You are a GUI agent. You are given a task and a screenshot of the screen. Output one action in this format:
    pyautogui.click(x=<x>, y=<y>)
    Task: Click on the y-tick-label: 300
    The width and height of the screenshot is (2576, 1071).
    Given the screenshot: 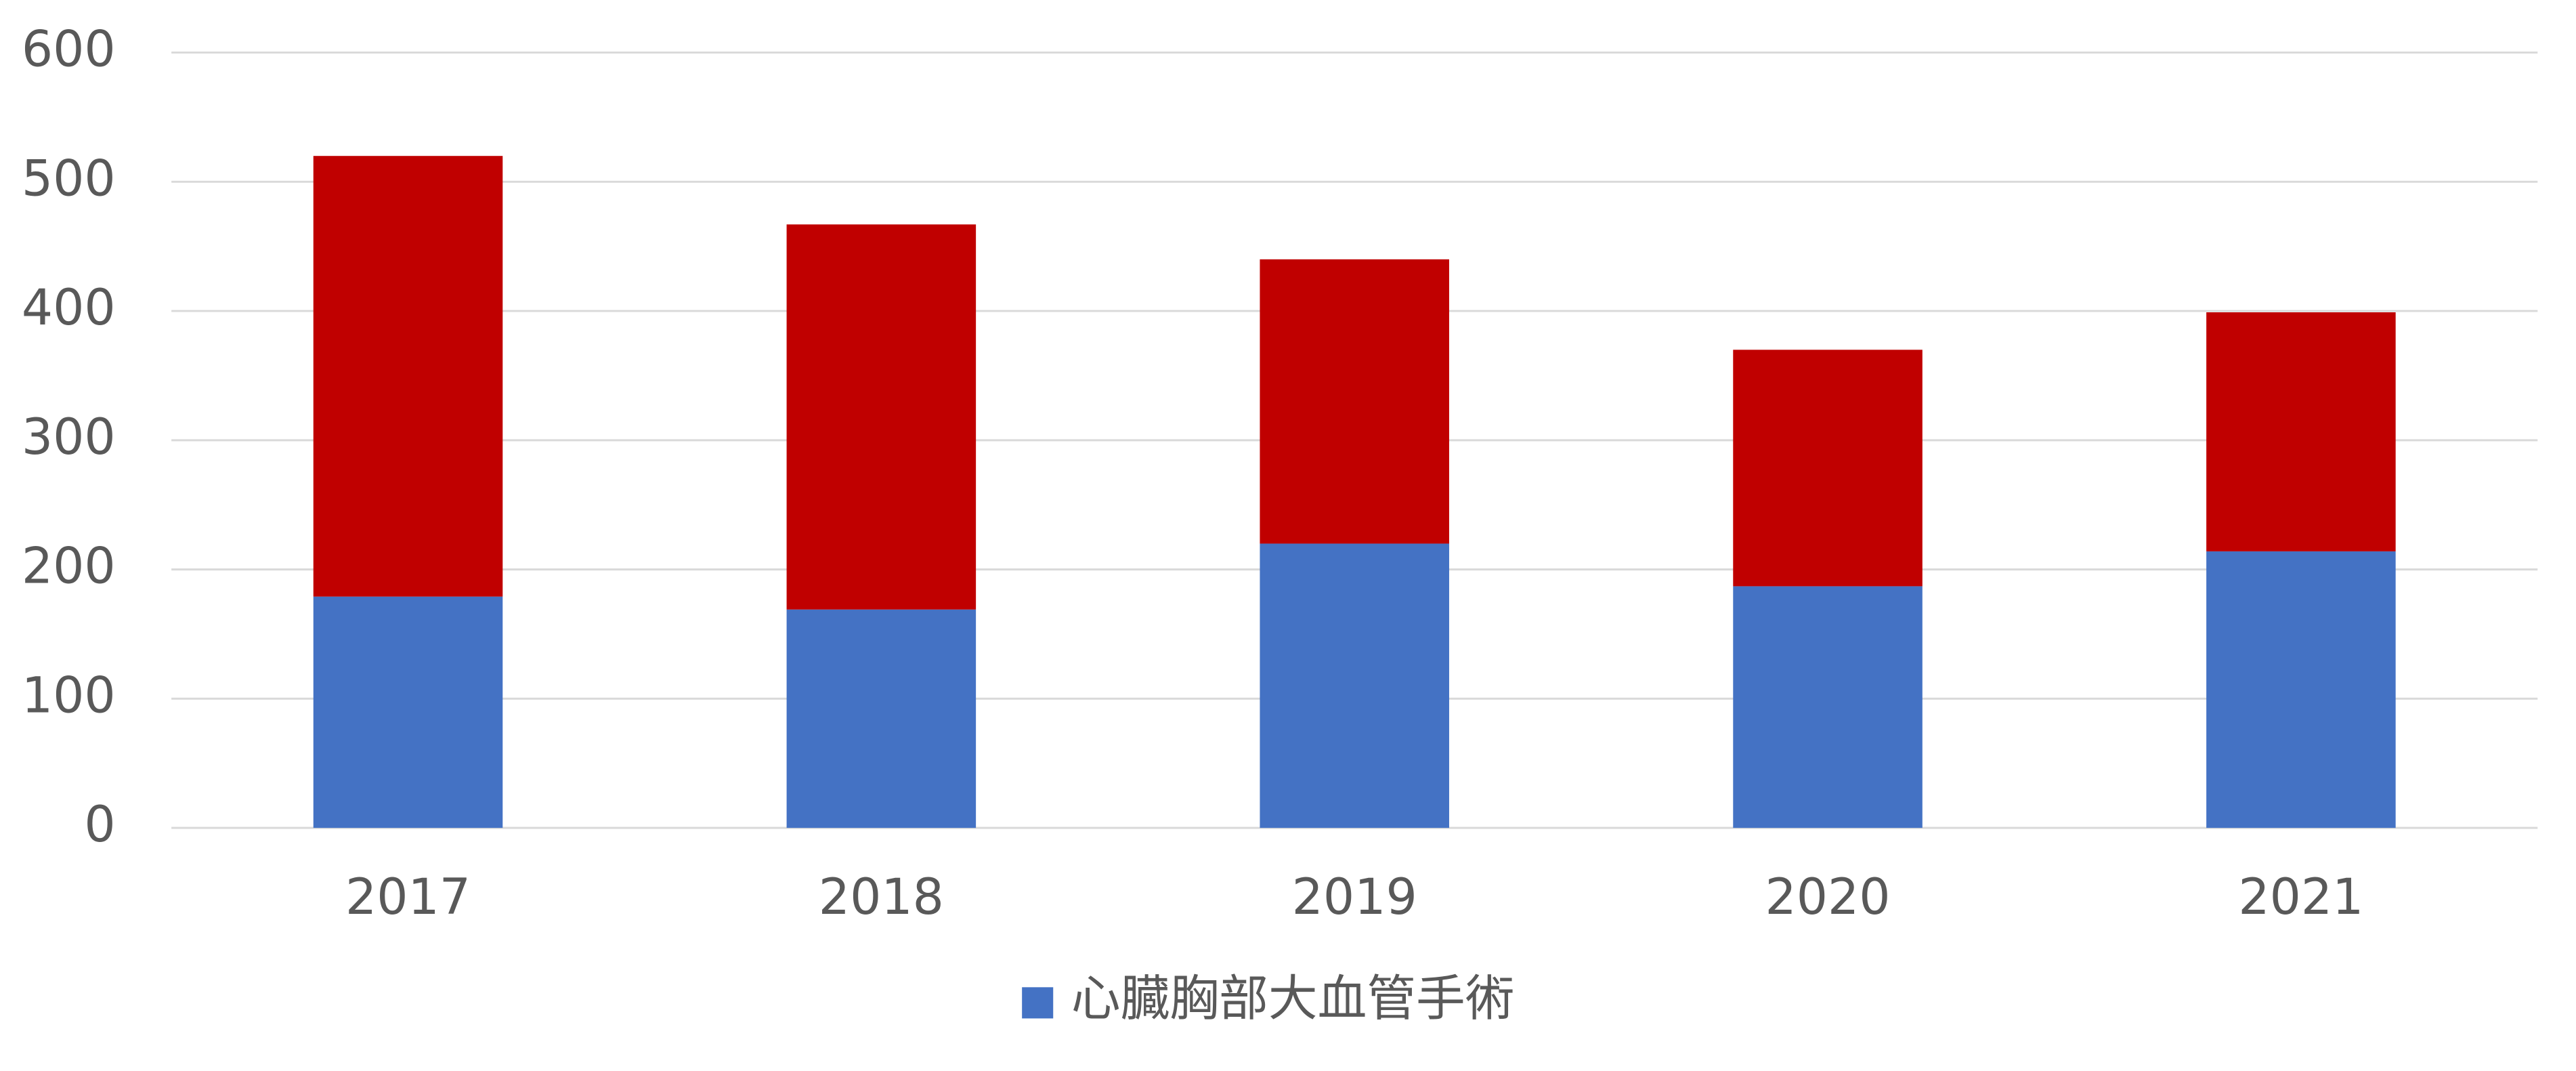 What is the action you would take?
    pyautogui.click(x=69, y=437)
    